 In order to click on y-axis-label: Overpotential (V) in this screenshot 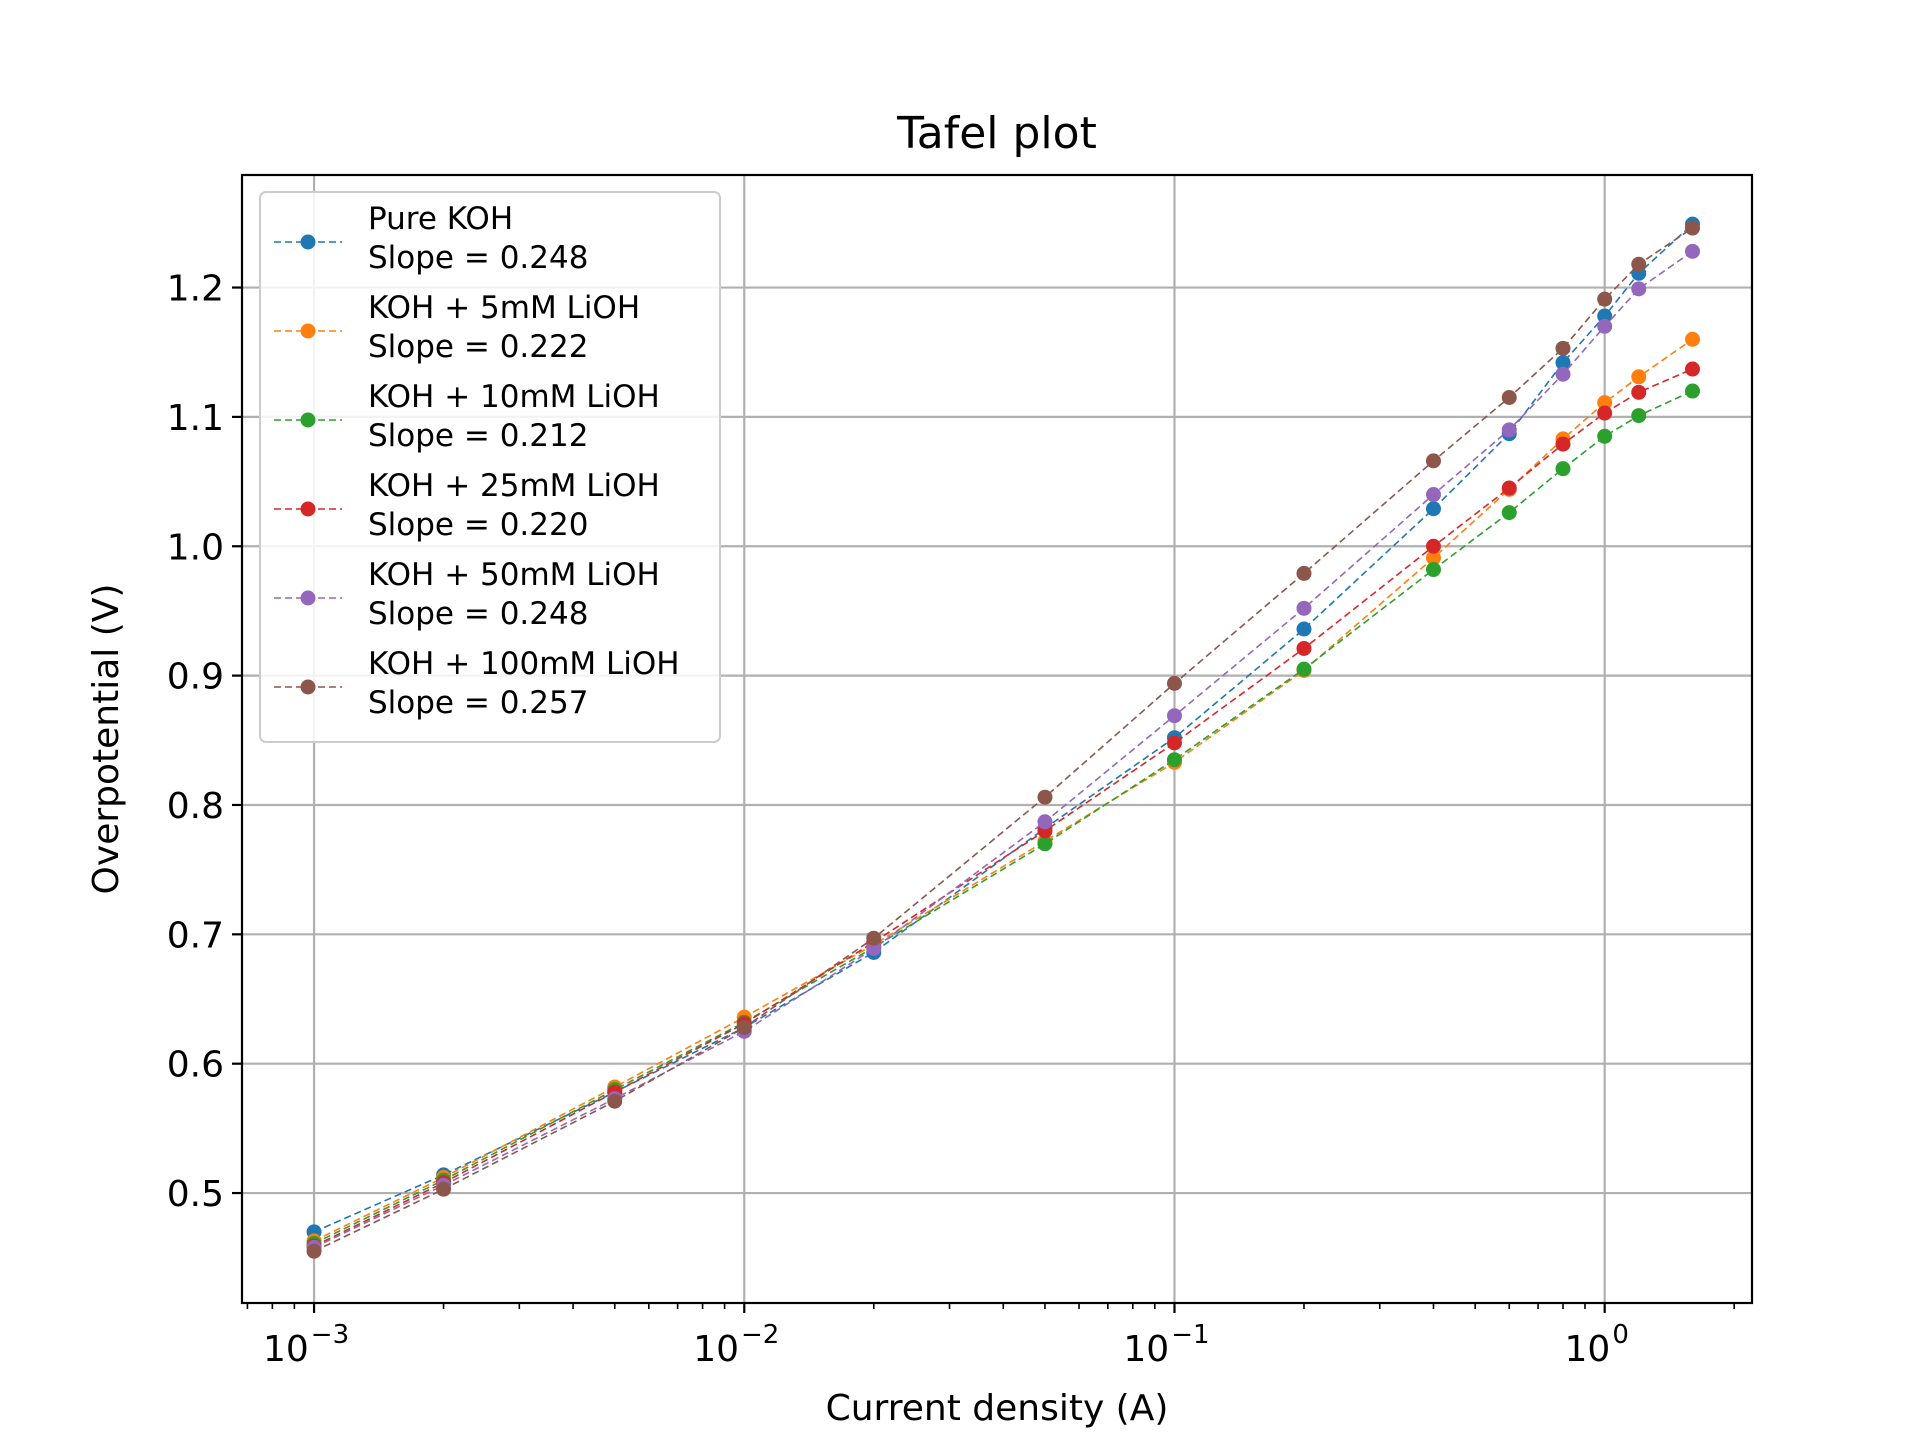, I will do `click(106, 739)`.